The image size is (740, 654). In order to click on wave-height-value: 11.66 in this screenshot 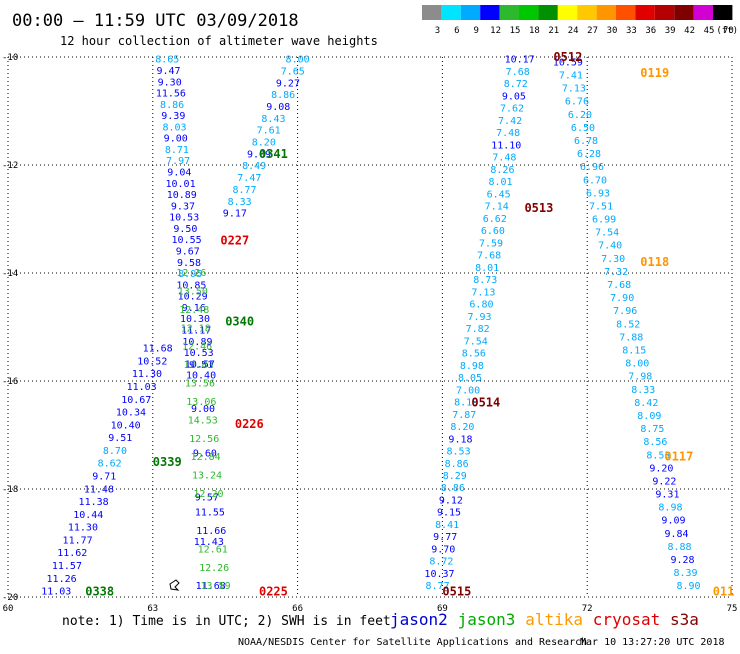, I will do `click(211, 531)`.